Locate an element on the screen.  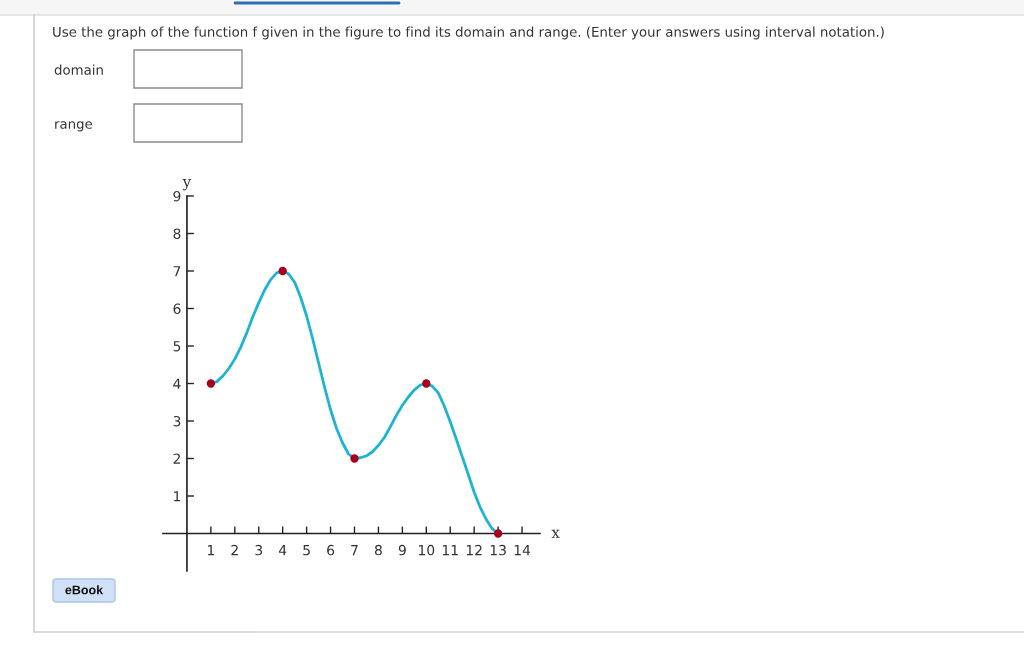
y-tick-label: 1 is located at coordinates (177, 496).